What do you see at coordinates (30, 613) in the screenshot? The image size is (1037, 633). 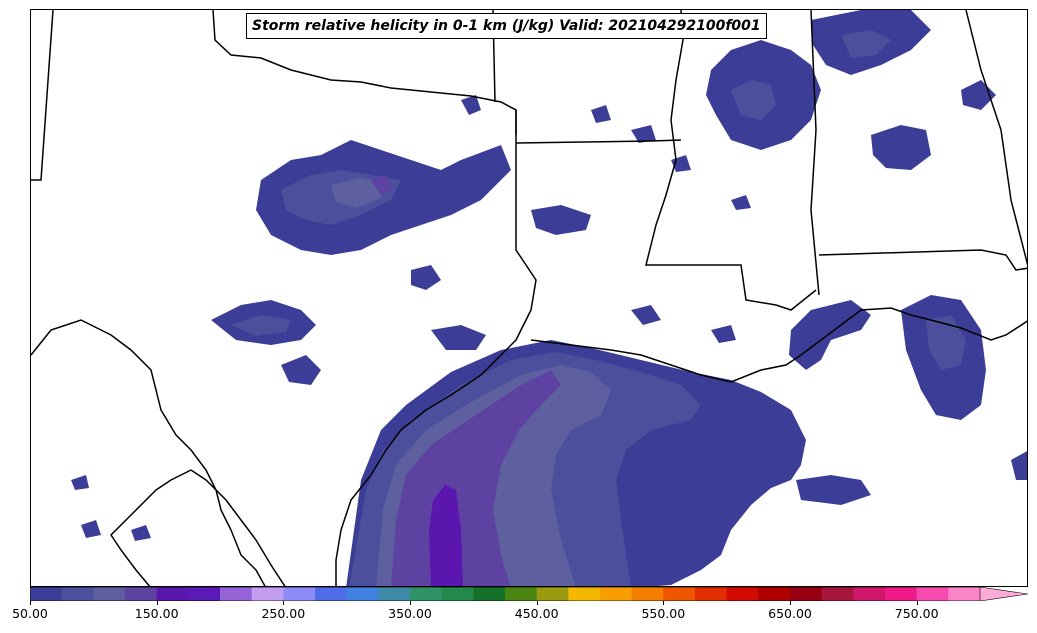 I see `colorbar-tick-label: 50.00` at bounding box center [30, 613].